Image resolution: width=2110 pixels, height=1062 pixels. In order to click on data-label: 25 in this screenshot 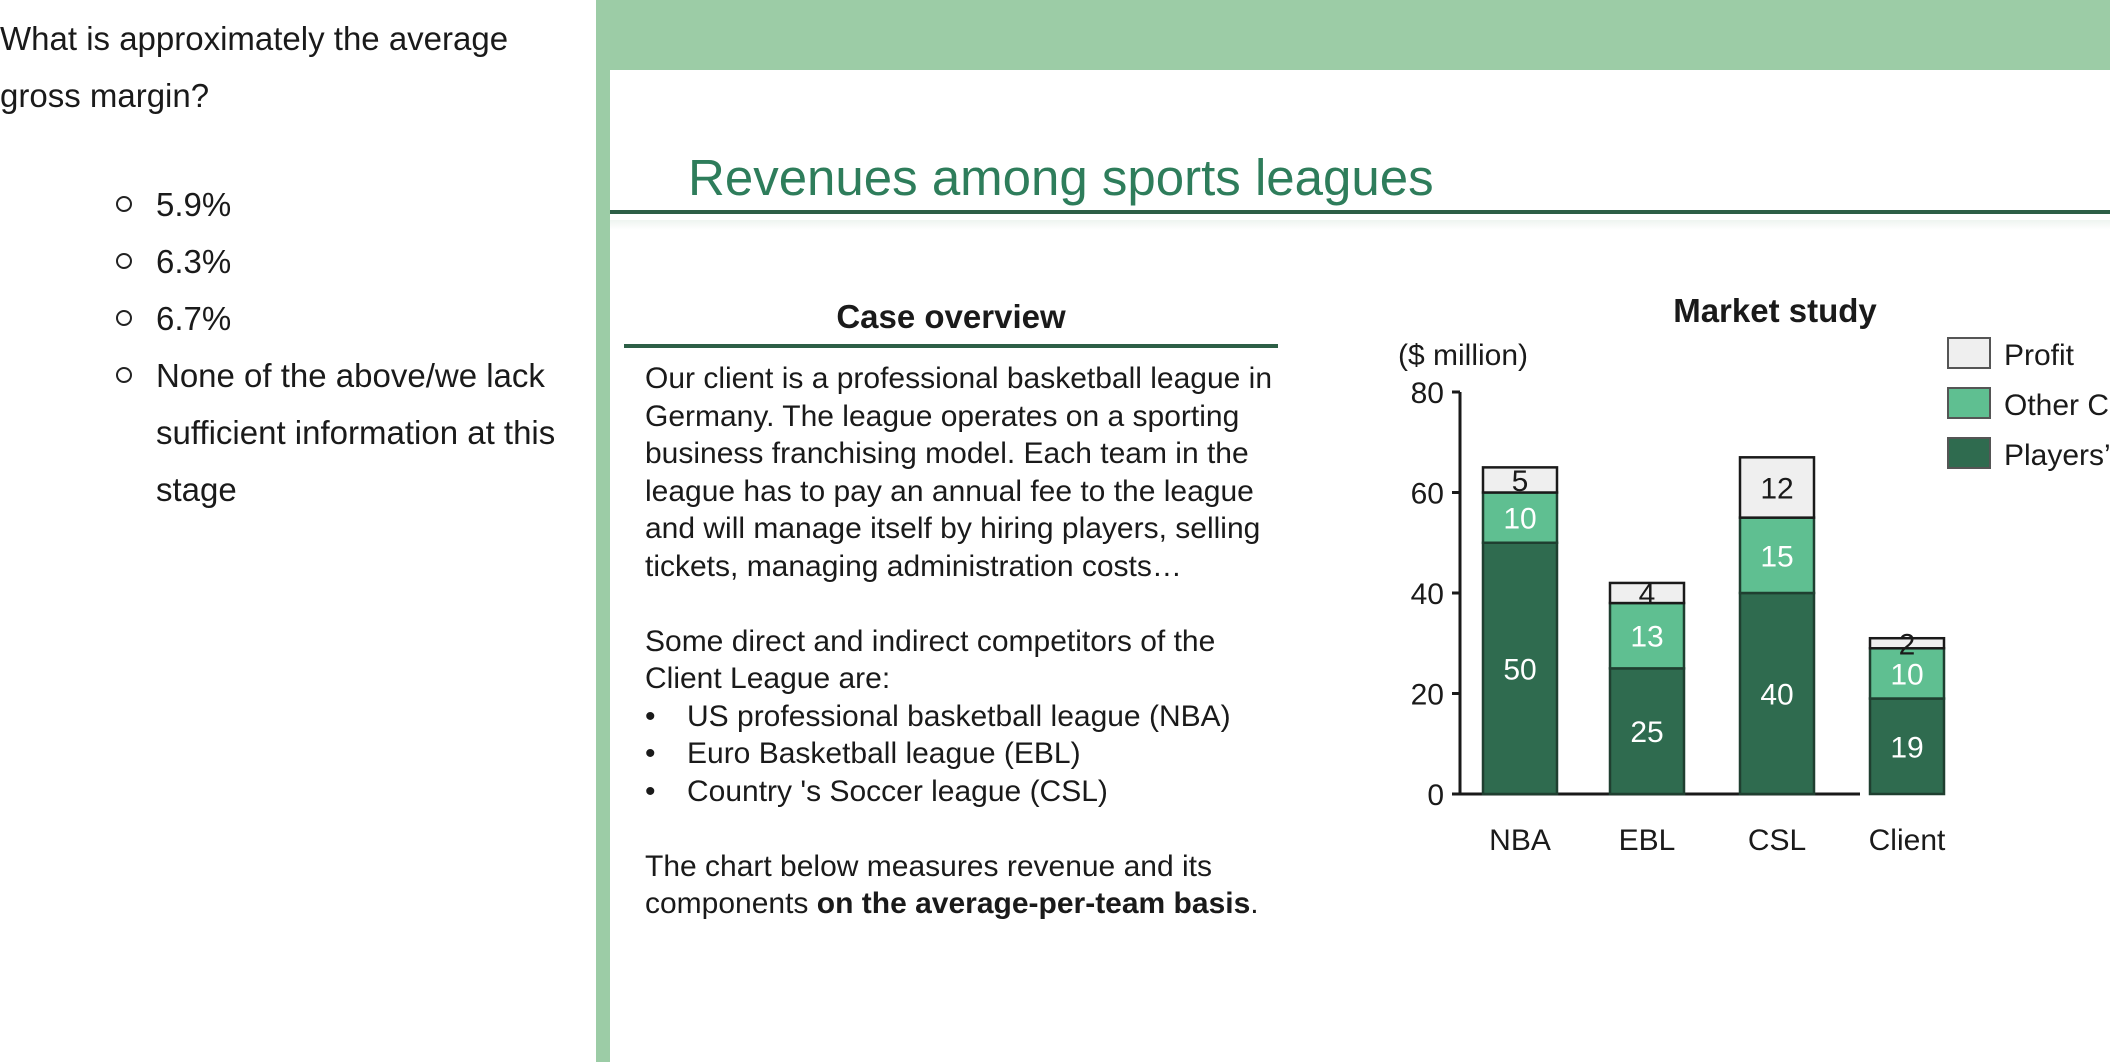, I will do `click(1646, 732)`.